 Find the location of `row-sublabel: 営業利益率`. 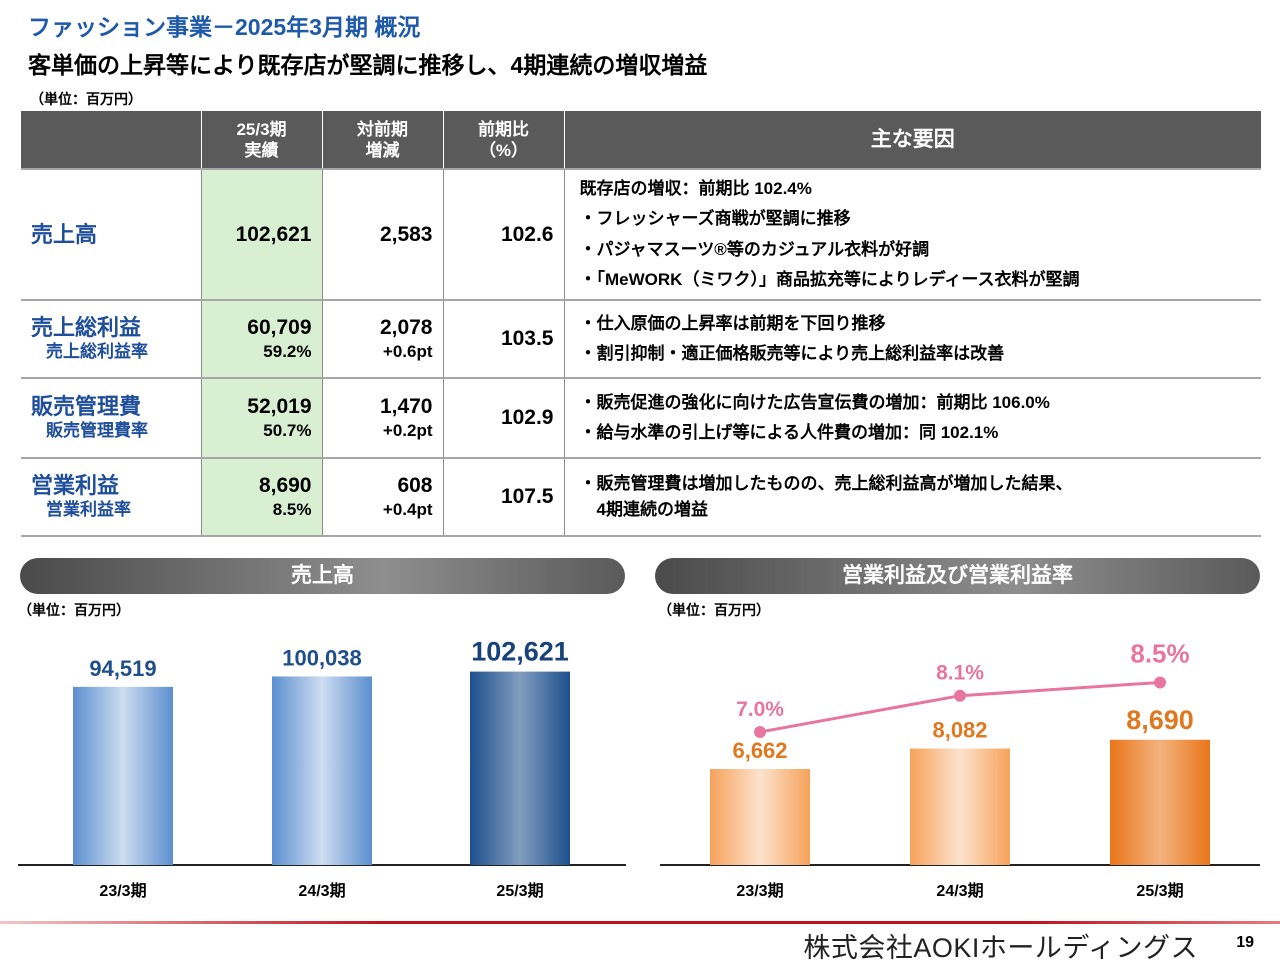

row-sublabel: 営業利益率 is located at coordinates (88, 509).